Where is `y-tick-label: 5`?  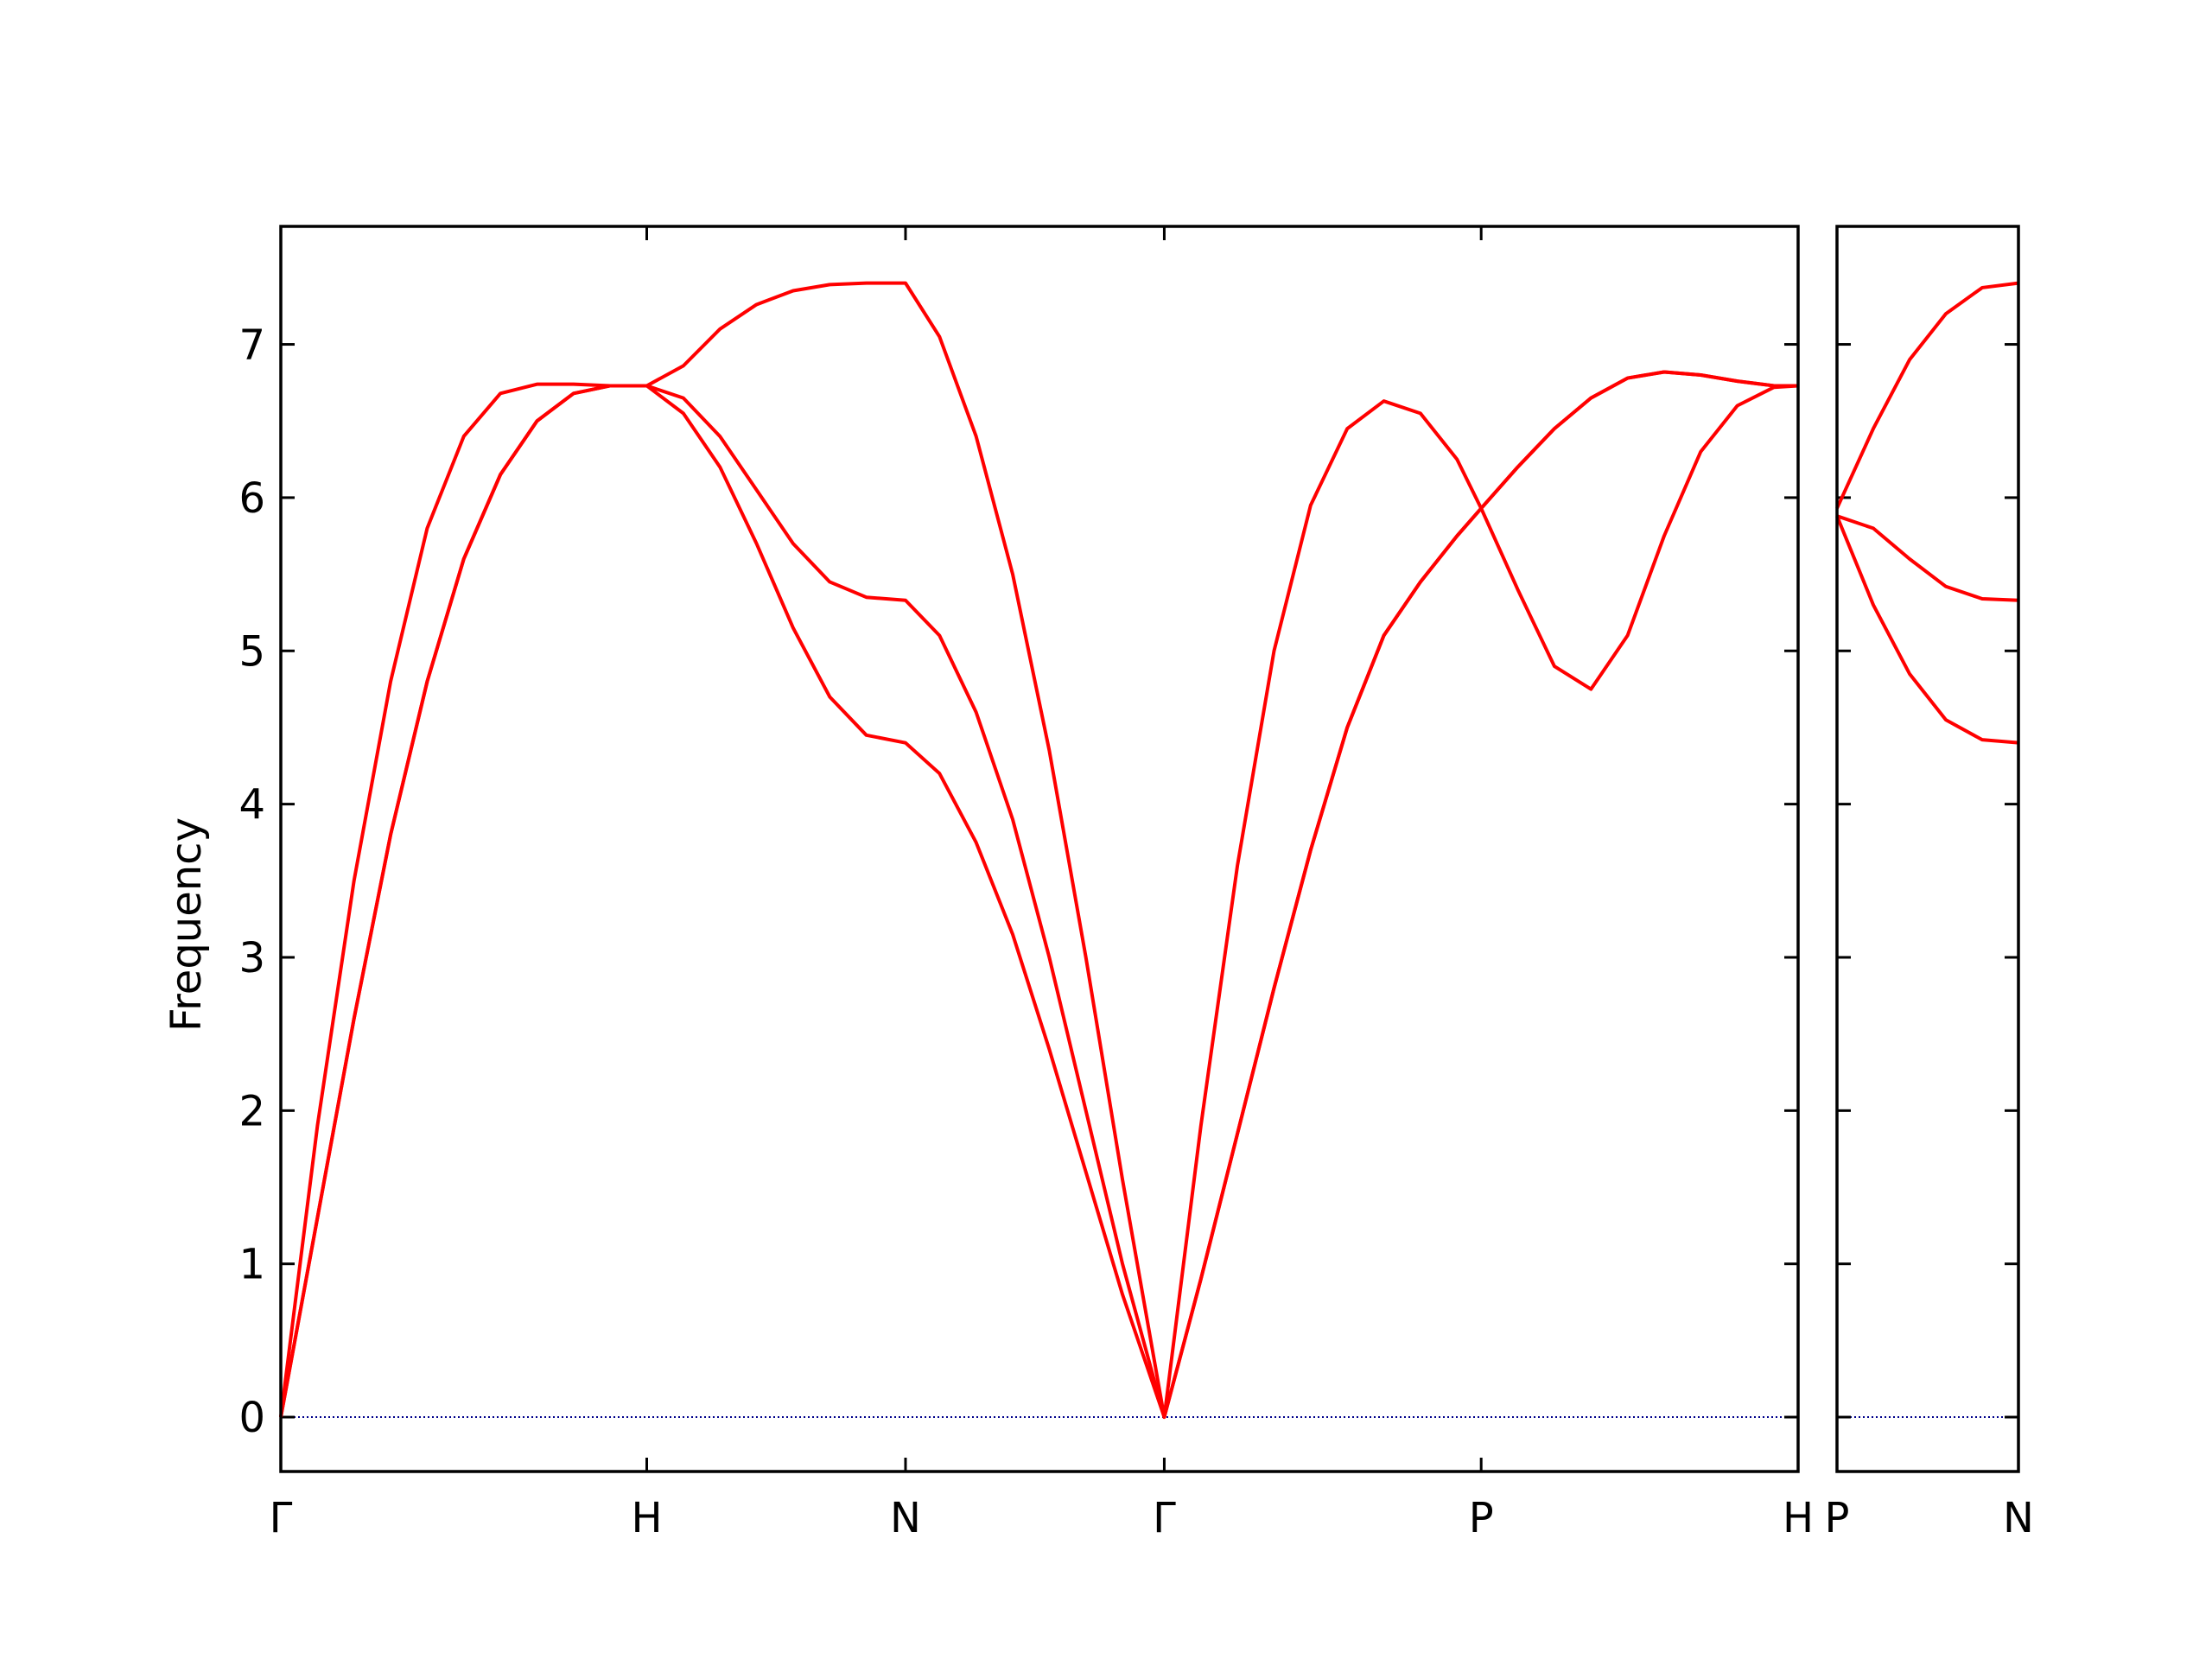 y-tick-label: 5 is located at coordinates (251, 651).